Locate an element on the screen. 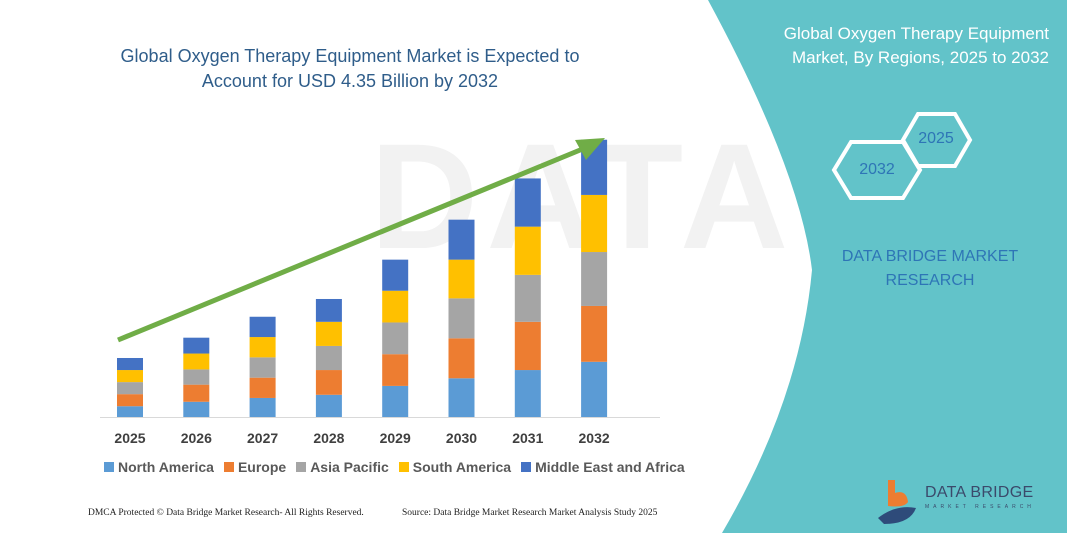 The height and width of the screenshot is (533, 1067). hexagon-2032 is located at coordinates (877, 170).